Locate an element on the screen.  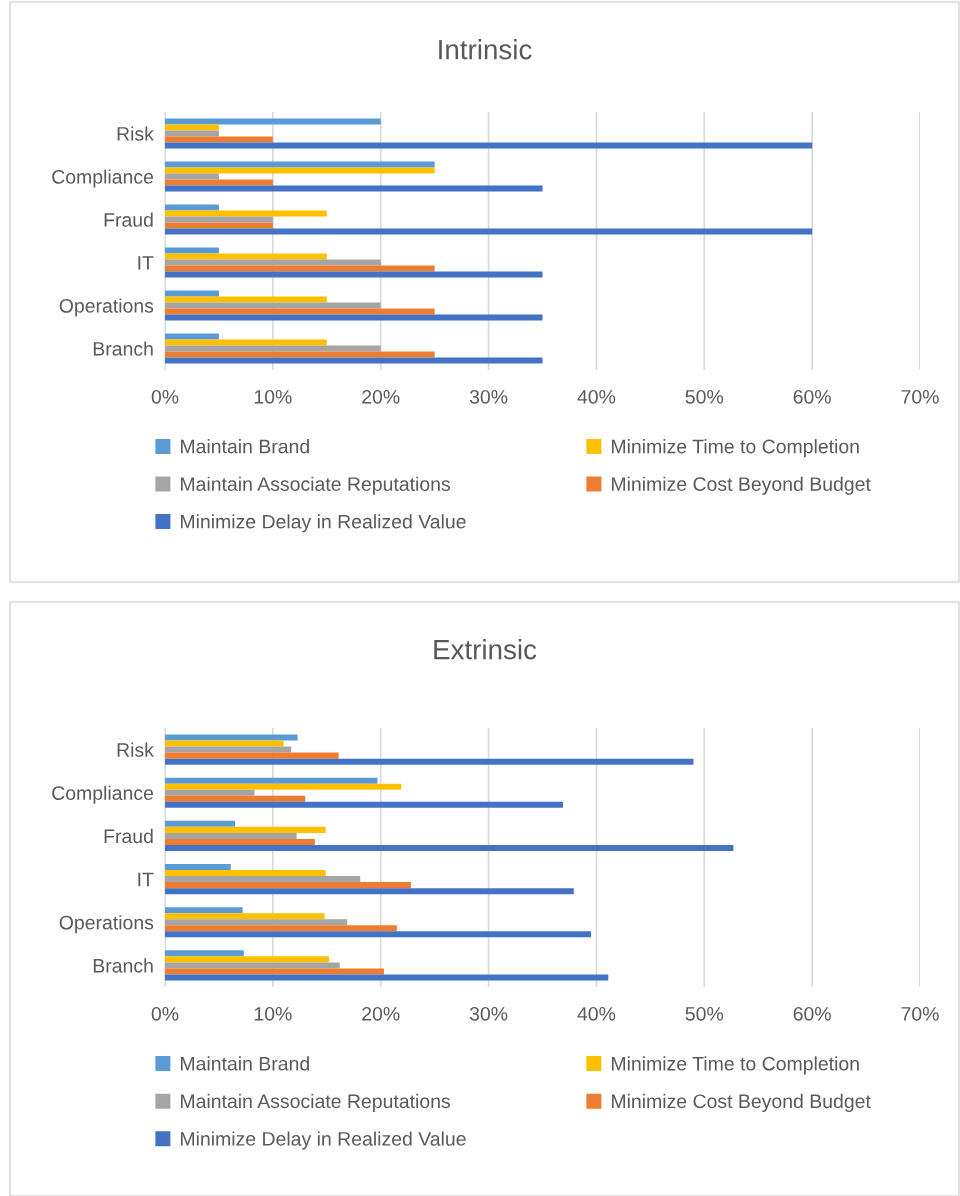
chart-title: Extrinsic is located at coordinates (485, 649).